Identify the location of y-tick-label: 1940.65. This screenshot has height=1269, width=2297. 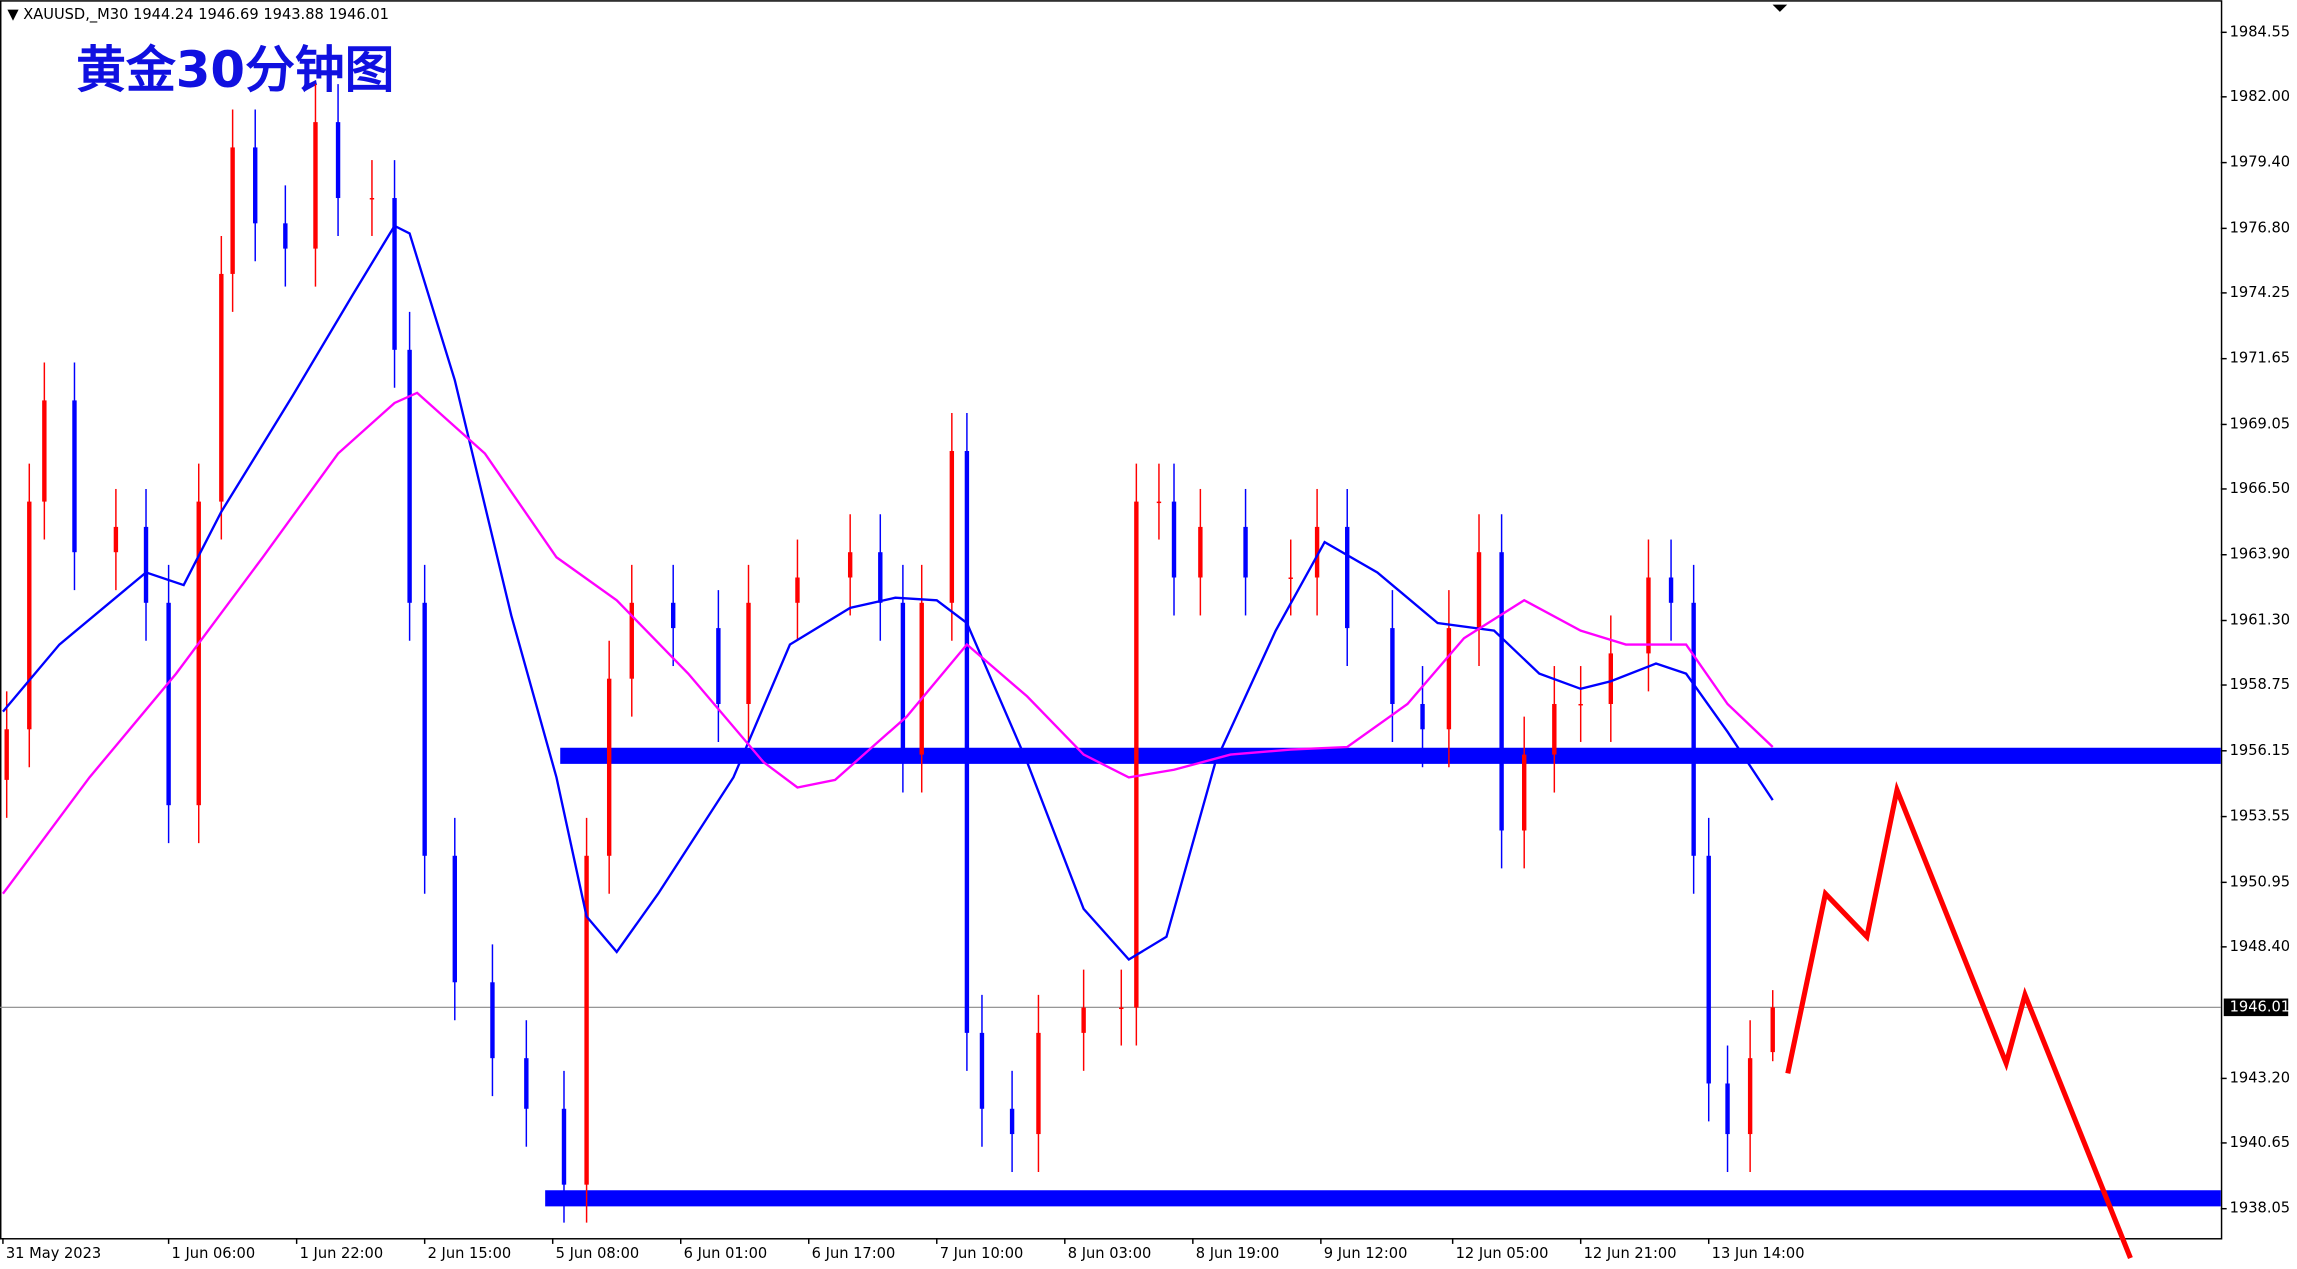
(2260, 1142).